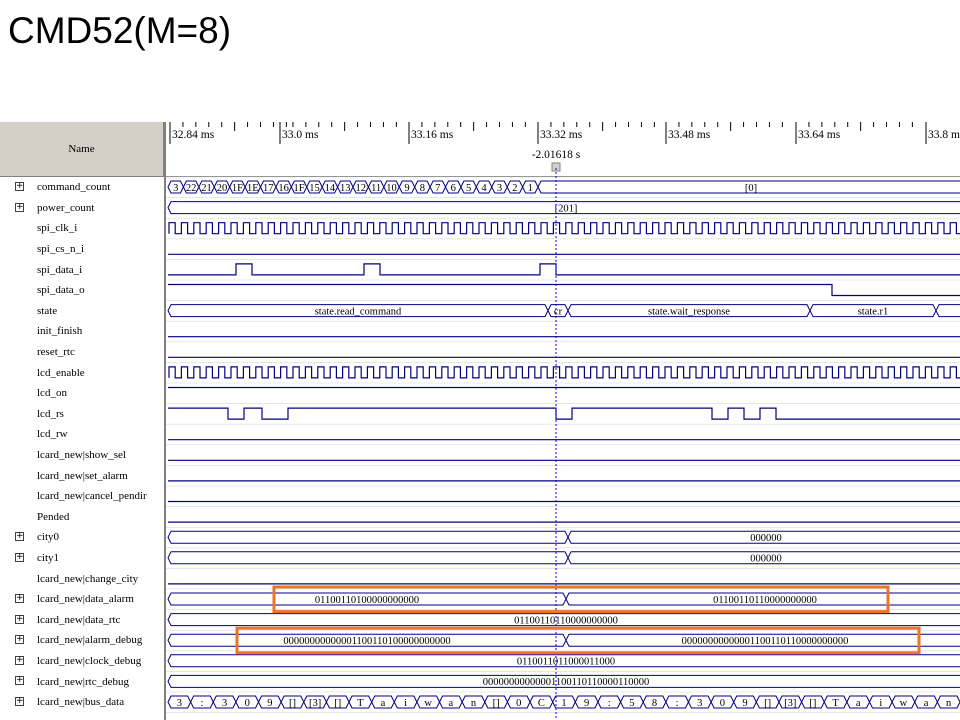 This screenshot has width=960, height=720. Describe the element at coordinates (391, 188) in the screenshot. I see `bus-value: 10` at that location.